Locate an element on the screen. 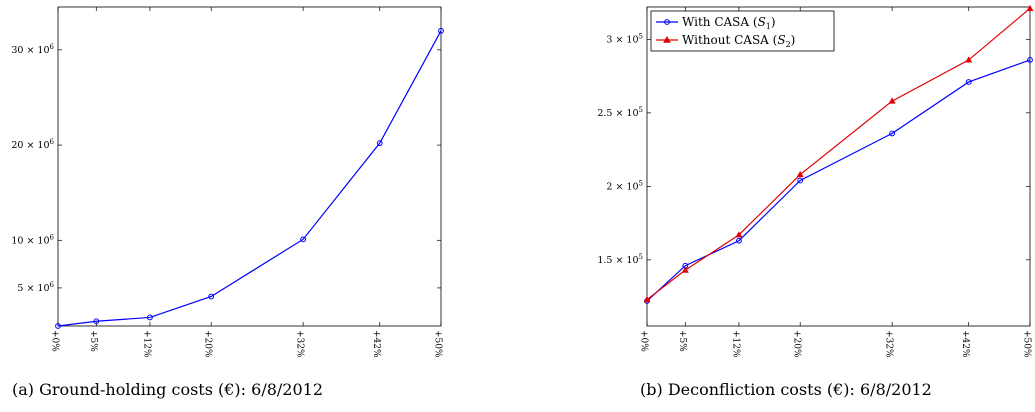 Image resolution: width=1035 pixels, height=412 pixels. caption-deconfliction: (b) Deconfliction costs (€): 6/8/2012 is located at coordinates (786, 389).